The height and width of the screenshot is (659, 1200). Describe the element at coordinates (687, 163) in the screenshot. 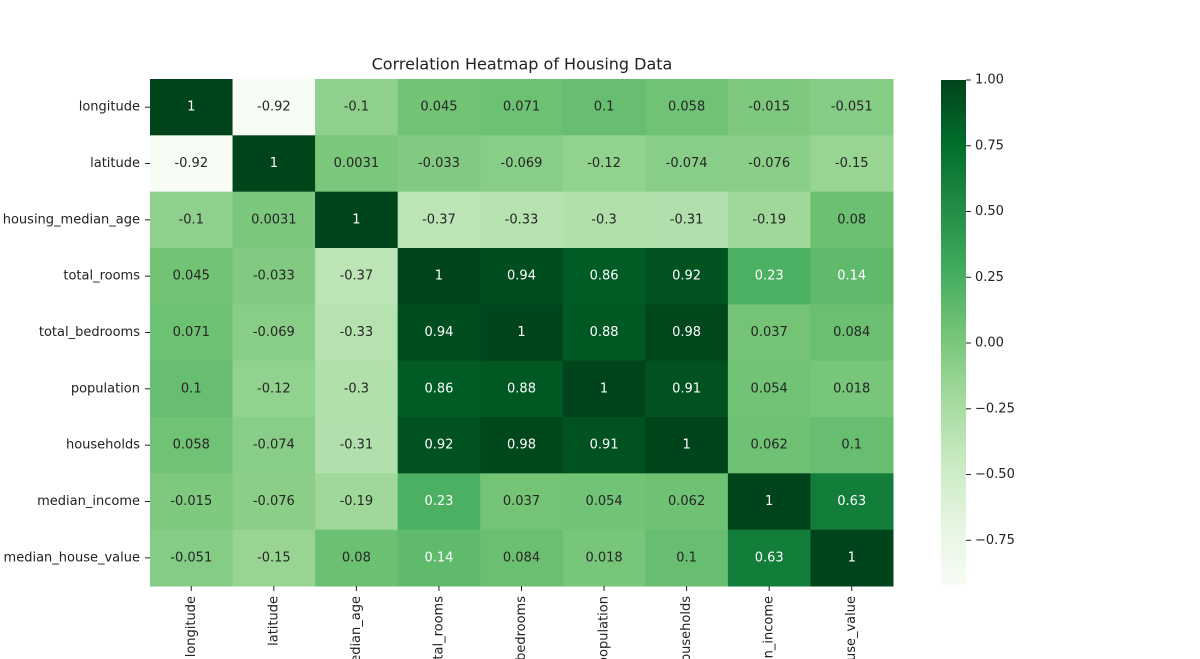

I see `cell-label: -0.074` at that location.